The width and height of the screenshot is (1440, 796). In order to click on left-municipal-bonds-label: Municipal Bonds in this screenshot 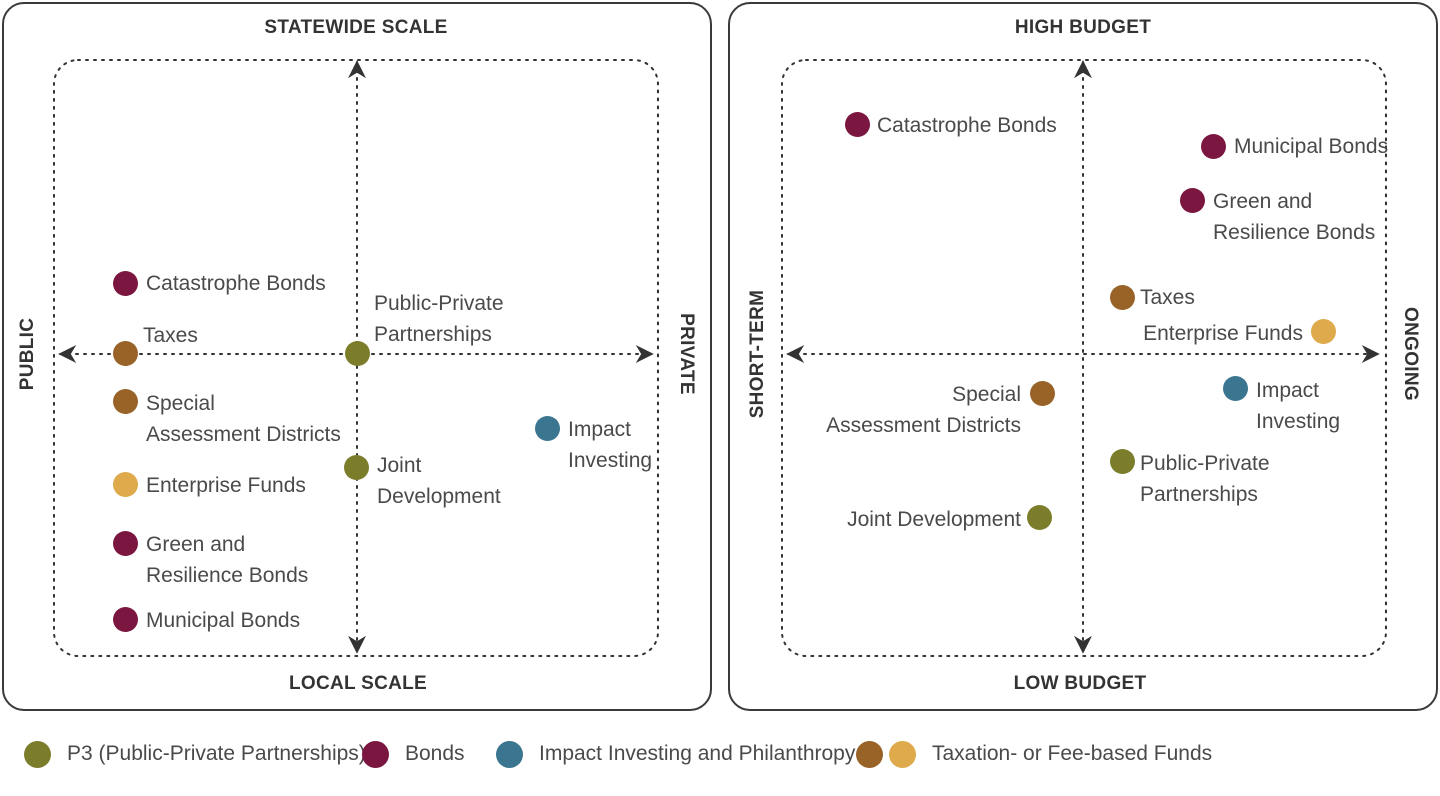, I will do `click(223, 620)`.